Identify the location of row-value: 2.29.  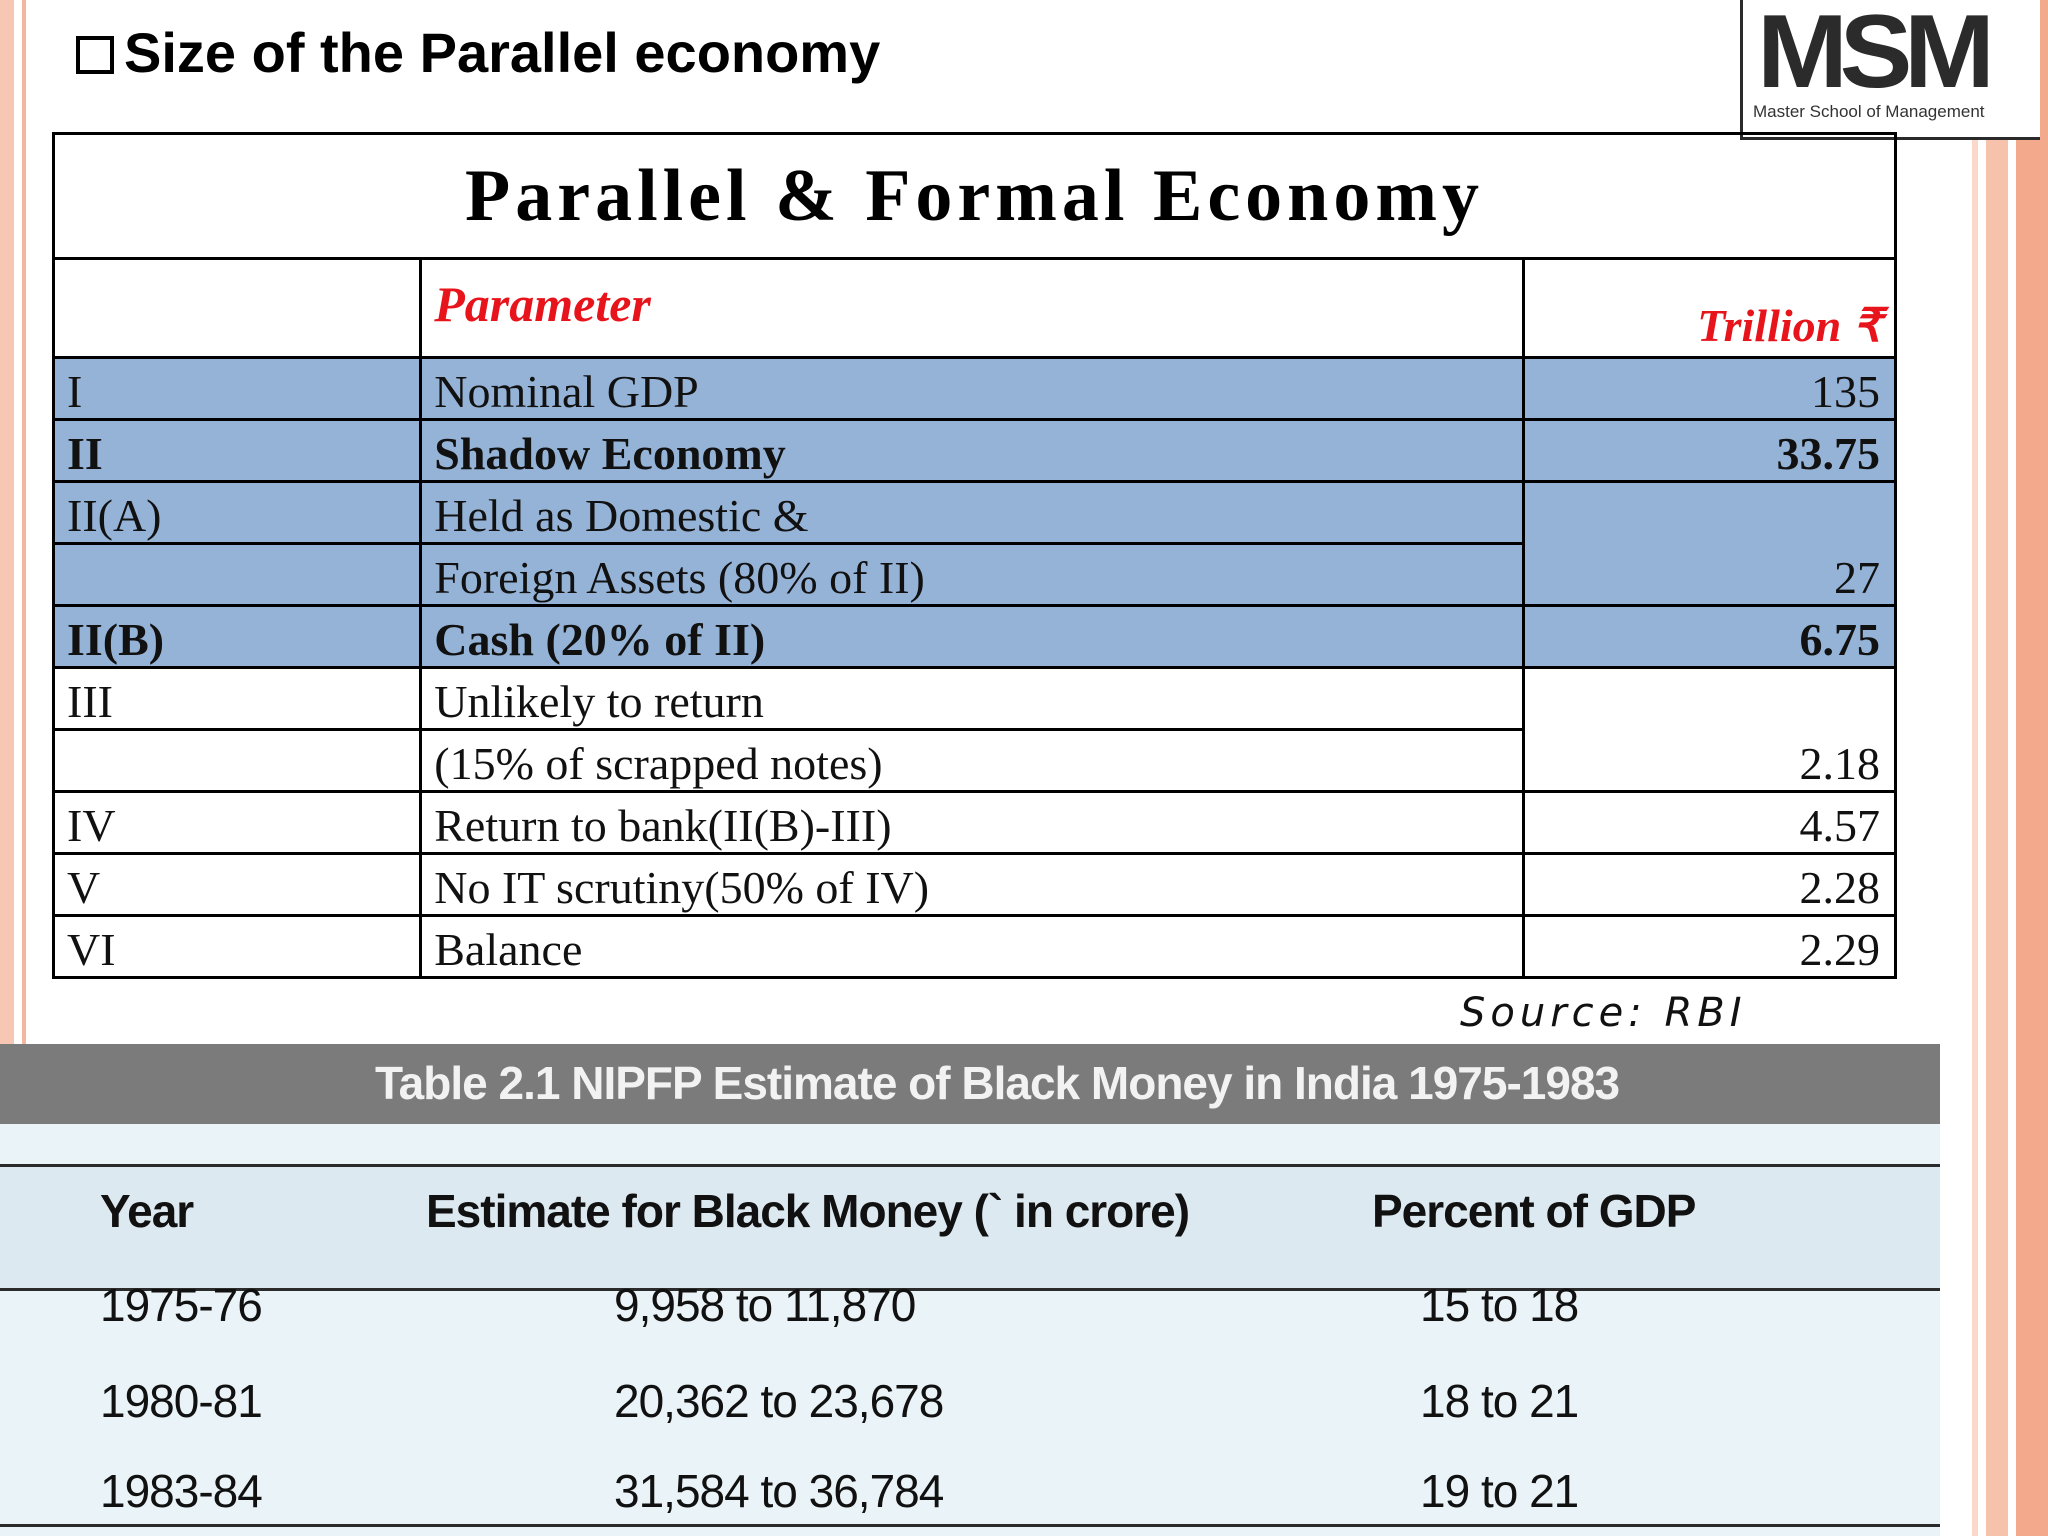
(1709, 946).